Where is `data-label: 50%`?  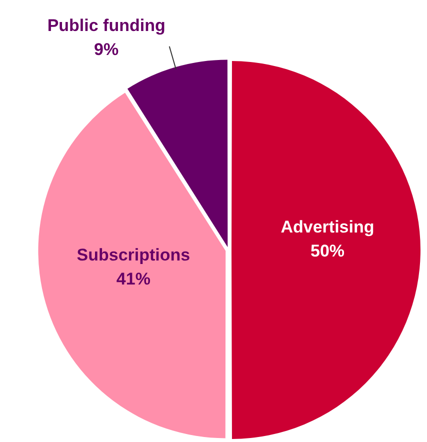 data-label: 50% is located at coordinates (327, 251).